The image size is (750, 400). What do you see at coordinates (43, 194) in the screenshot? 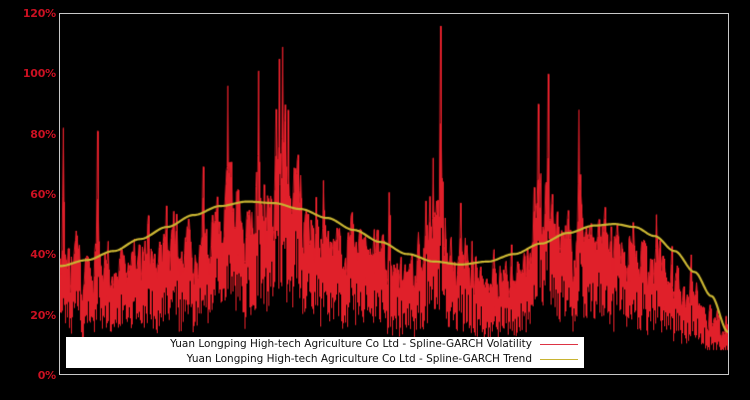
I see `y-axis-tick-60: 60%` at bounding box center [43, 194].